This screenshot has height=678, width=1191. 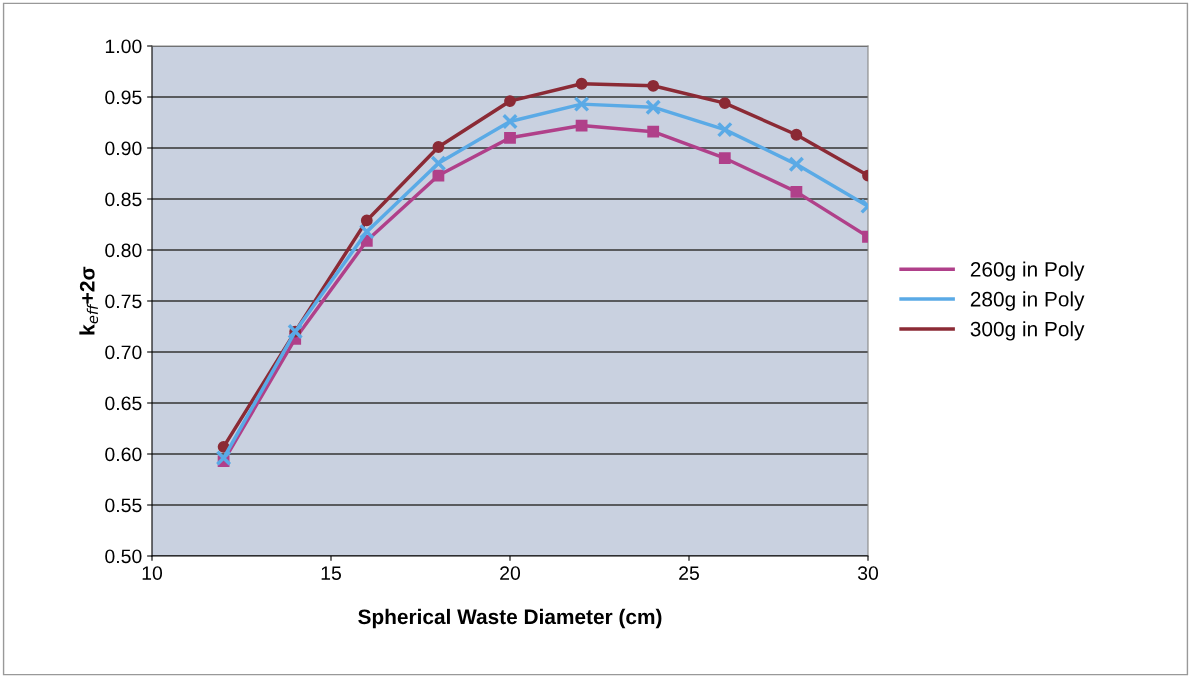 What do you see at coordinates (123, 454) in the screenshot?
I see `y-tick-label: 0.60` at bounding box center [123, 454].